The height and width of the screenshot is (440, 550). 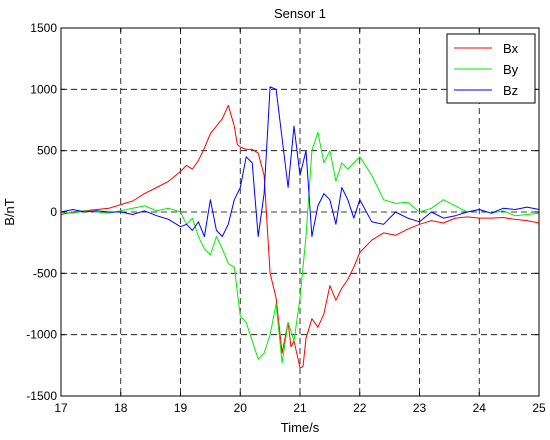 I want to click on y-tick-label: -500, so click(x=45, y=273).